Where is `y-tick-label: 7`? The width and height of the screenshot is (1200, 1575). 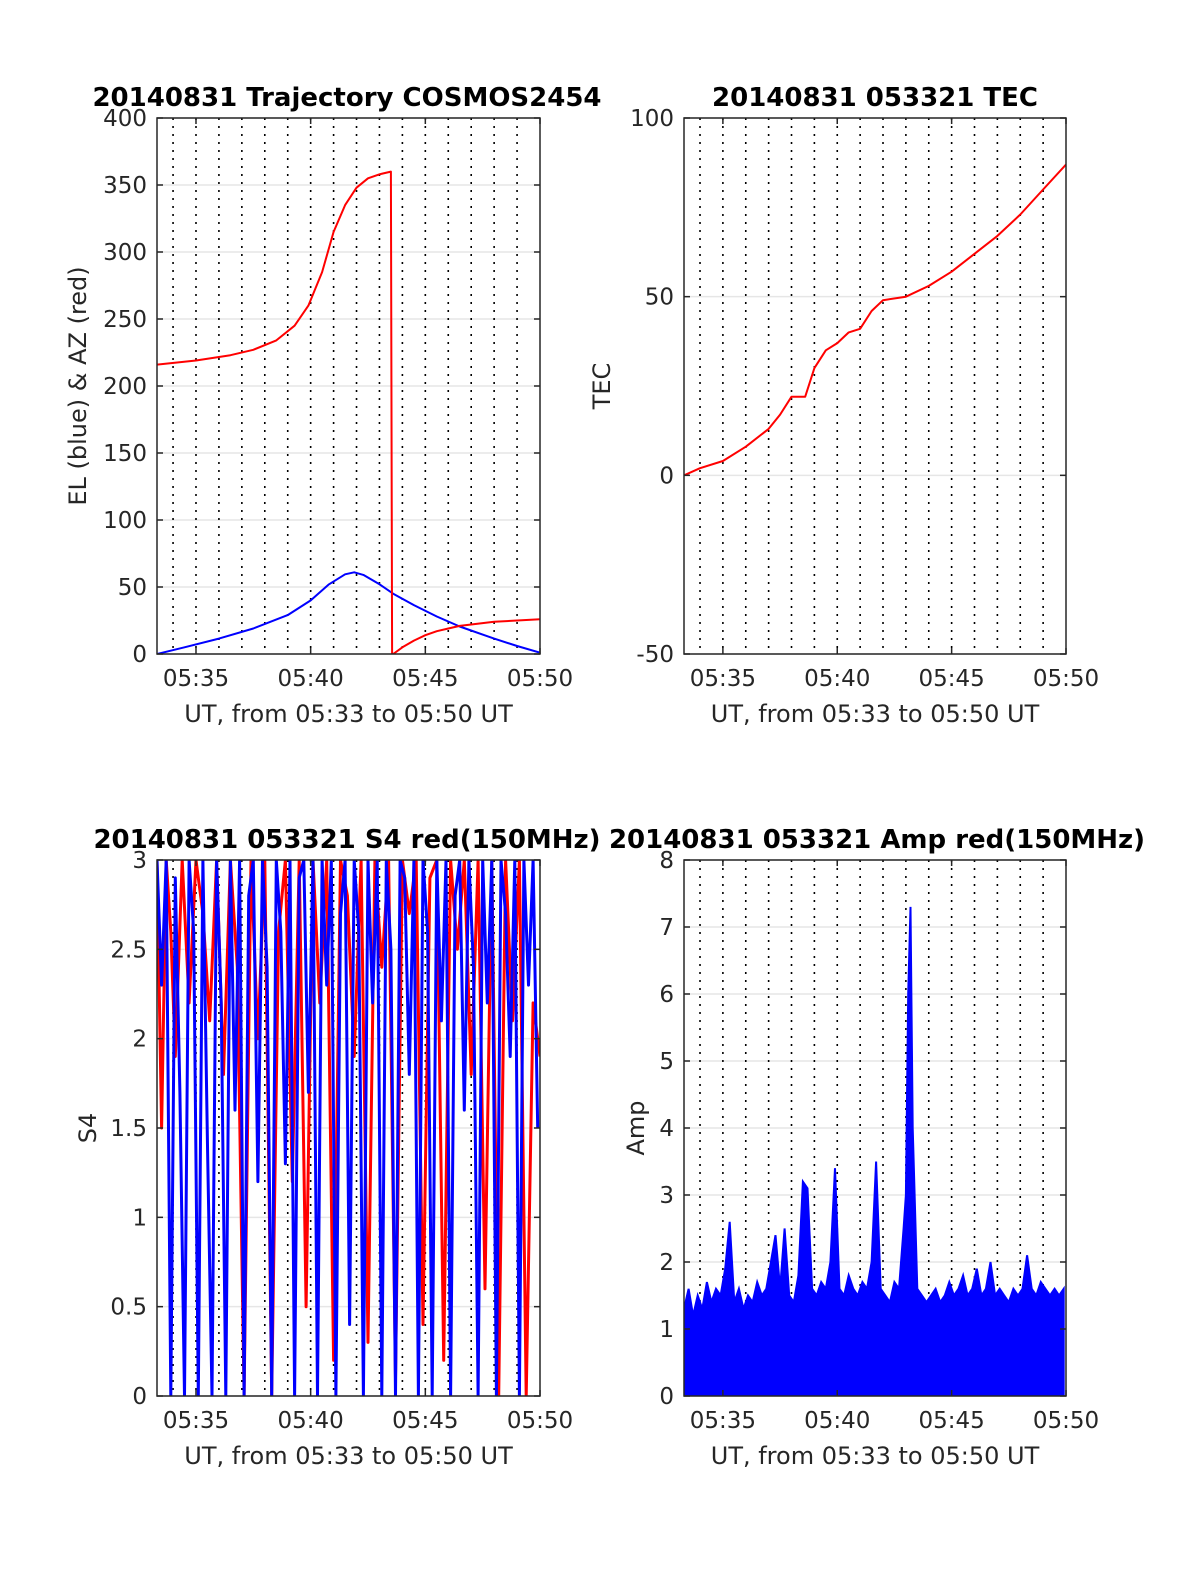
y-tick-label: 7 is located at coordinates (666, 928).